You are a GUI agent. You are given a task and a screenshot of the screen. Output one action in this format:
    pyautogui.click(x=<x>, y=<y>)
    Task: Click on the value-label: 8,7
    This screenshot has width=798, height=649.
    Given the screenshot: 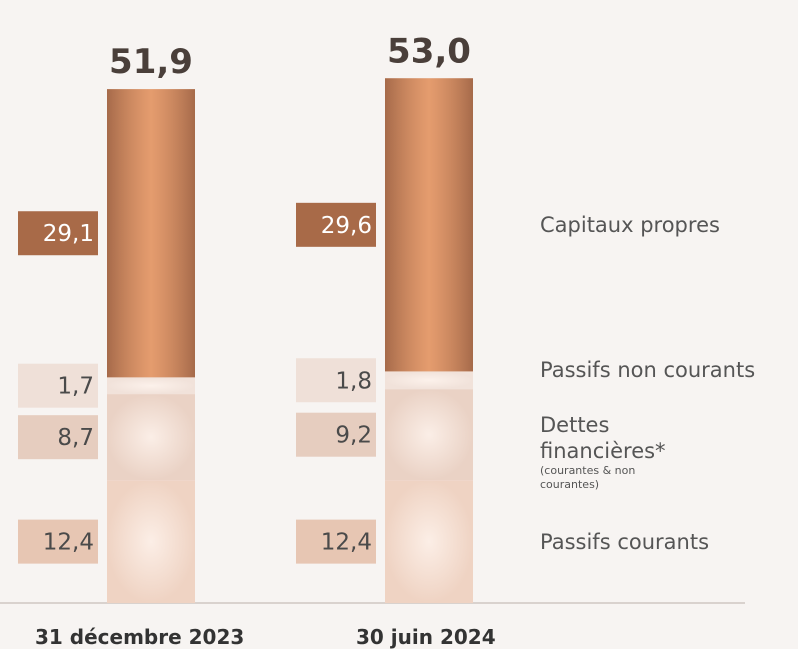 What is the action you would take?
    pyautogui.click(x=75, y=438)
    